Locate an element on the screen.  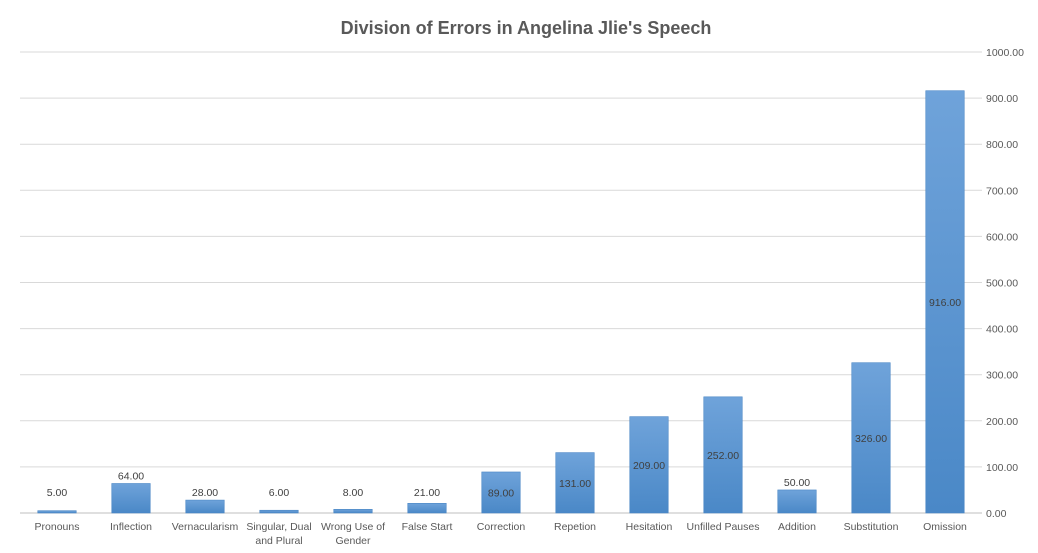
x-tick-label: Addition is located at coordinates (797, 527).